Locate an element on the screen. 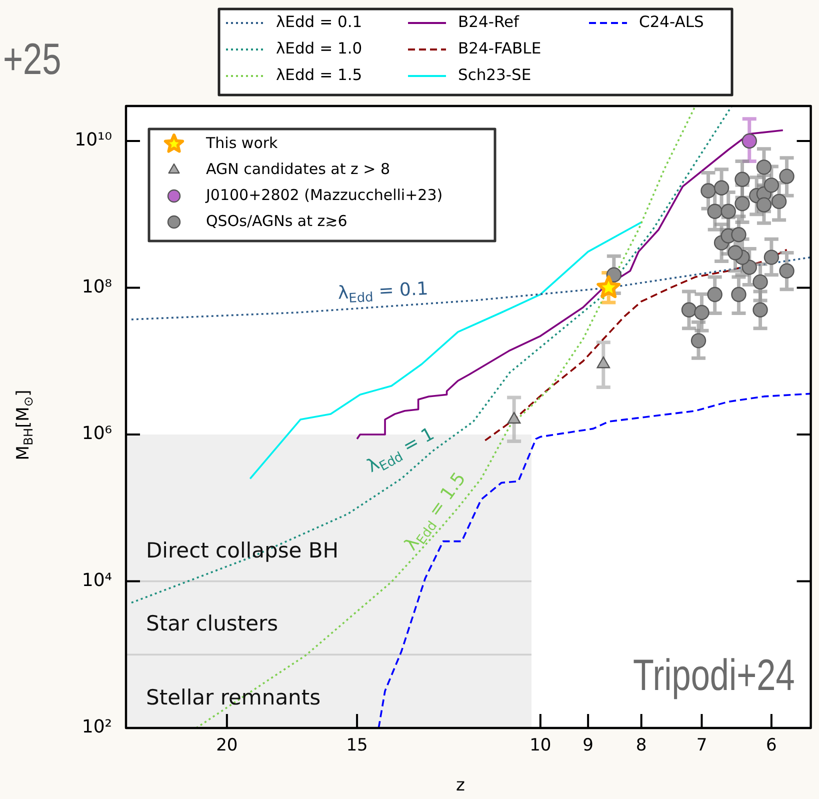  y-tick-label: 10¹⁰ is located at coordinates (93, 140).